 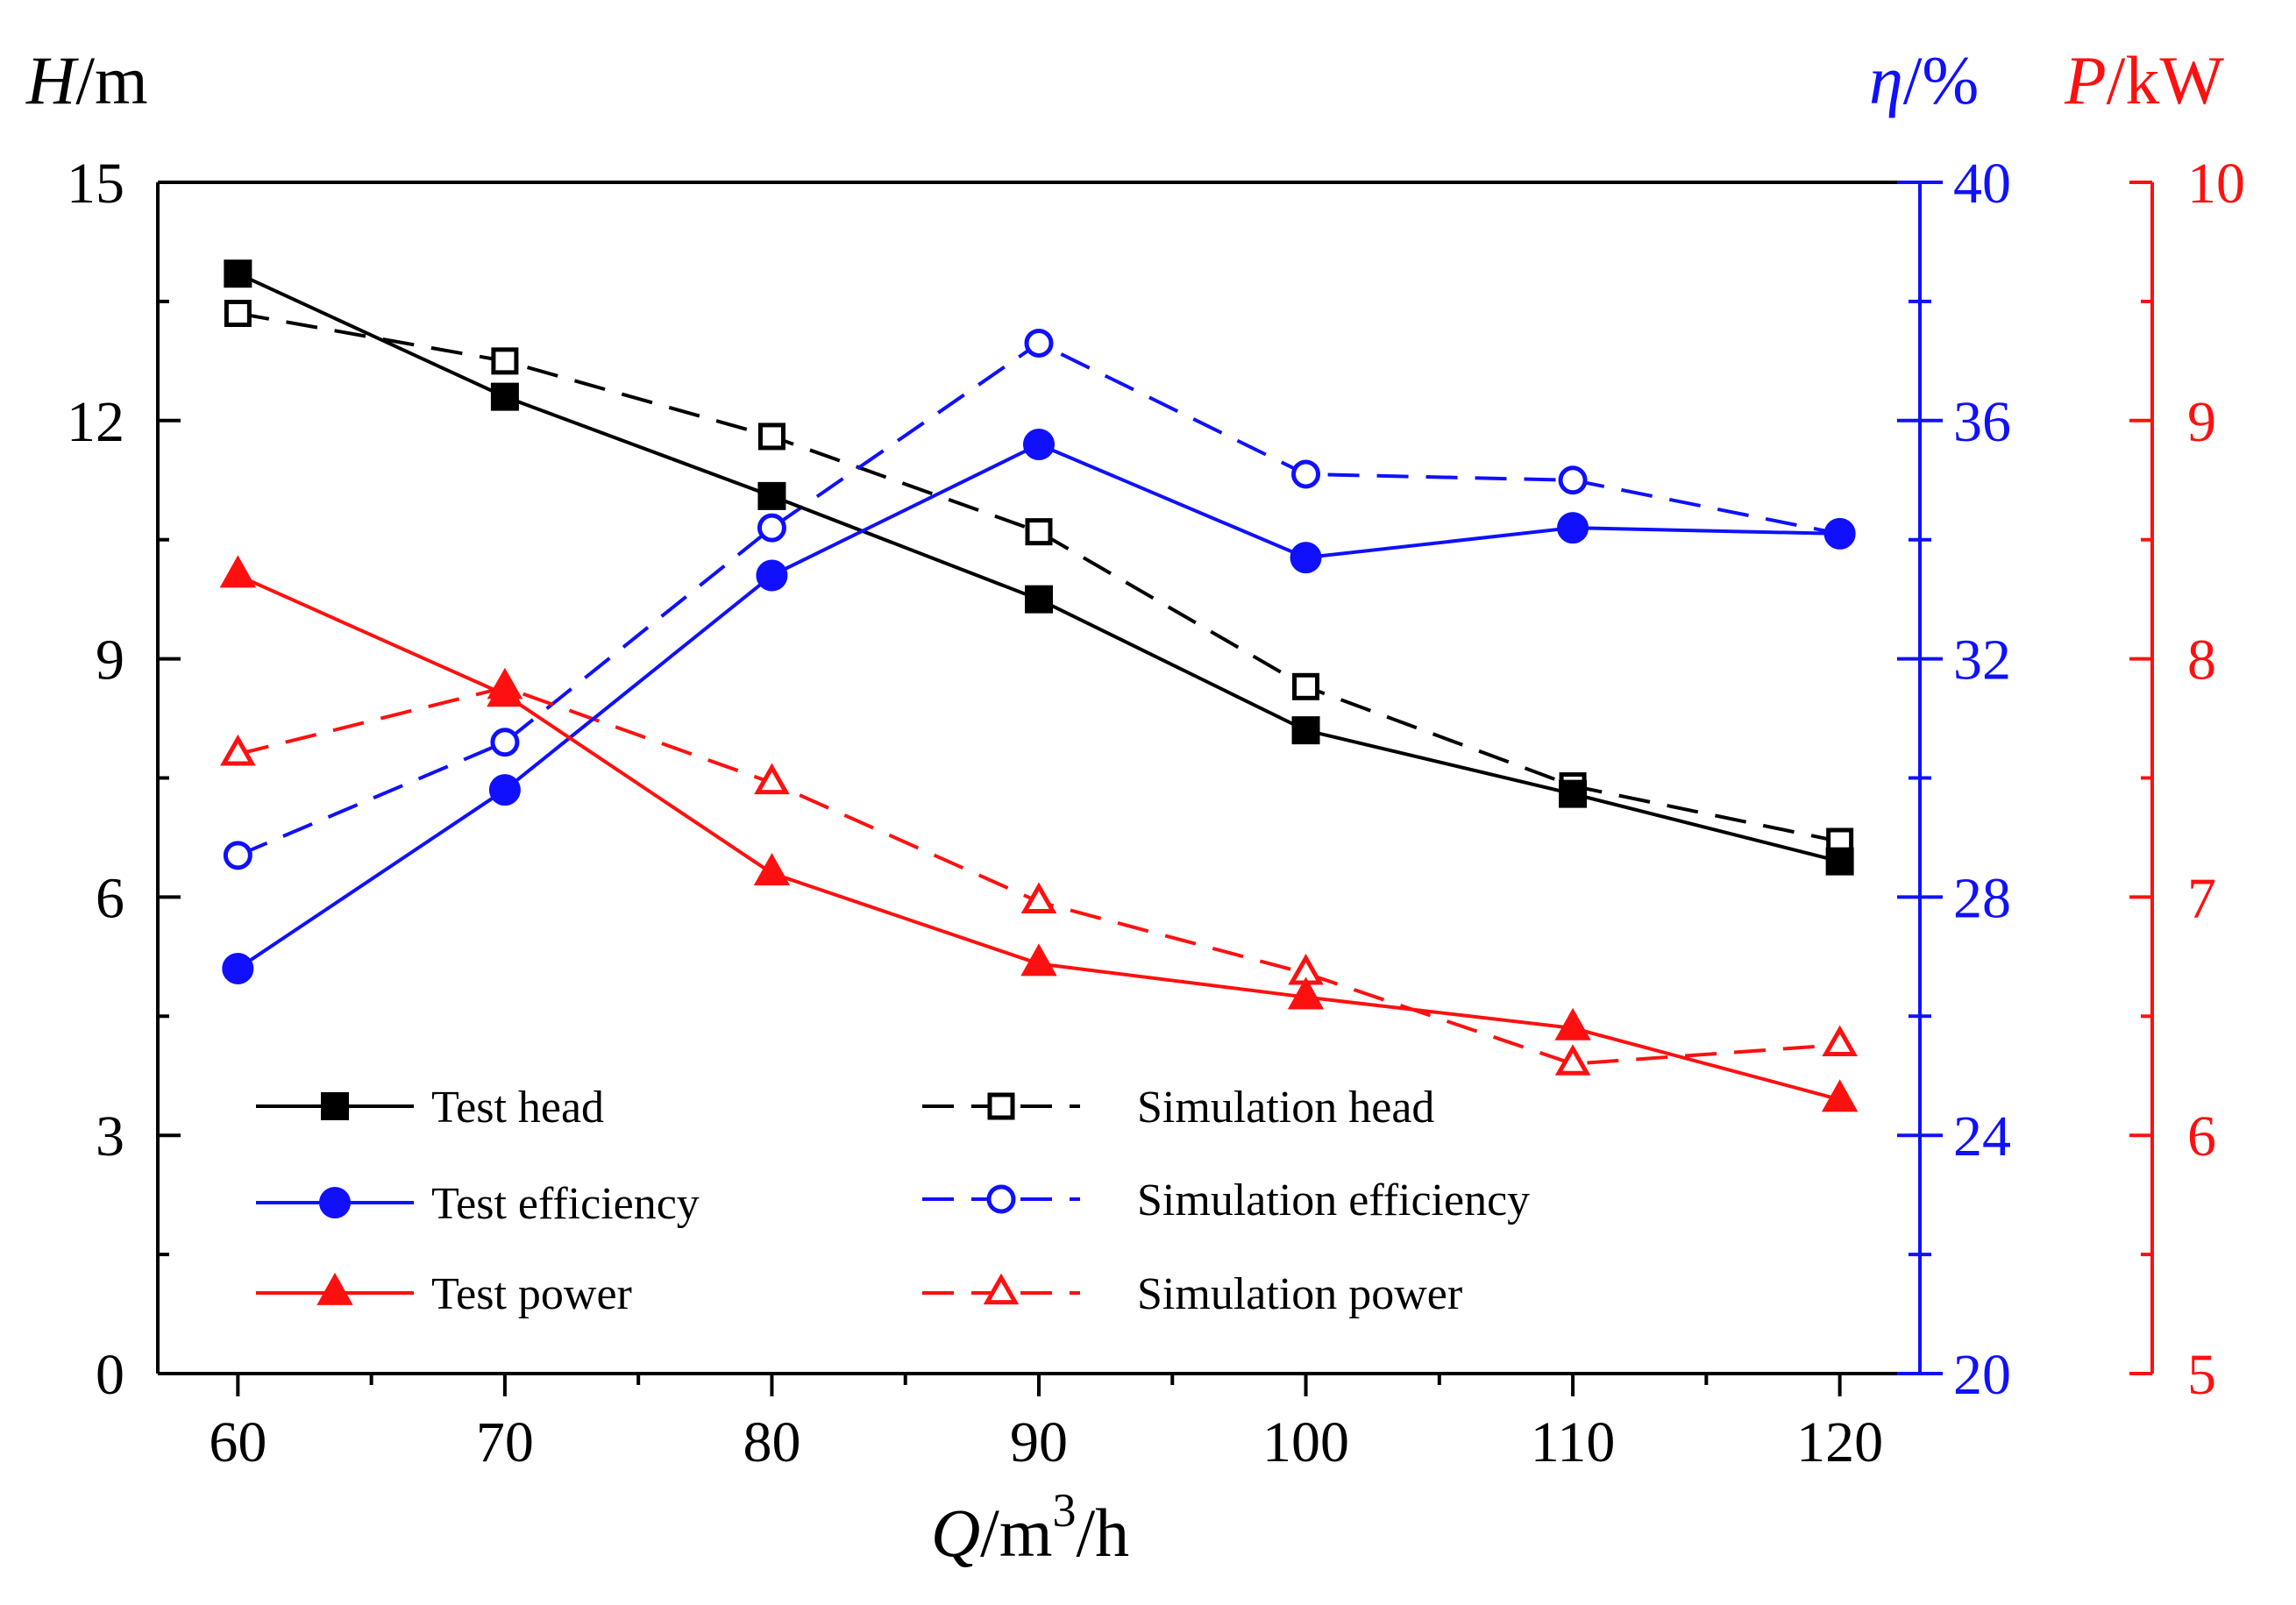 I want to click on head-tick-label: 12, so click(x=95, y=422).